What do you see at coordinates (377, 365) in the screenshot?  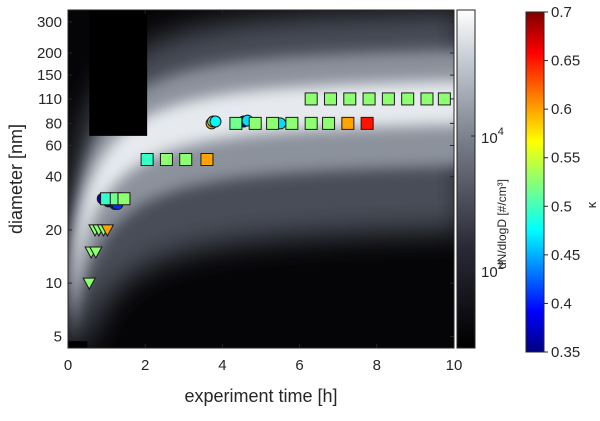 I see `x-tick-label: 8` at bounding box center [377, 365].